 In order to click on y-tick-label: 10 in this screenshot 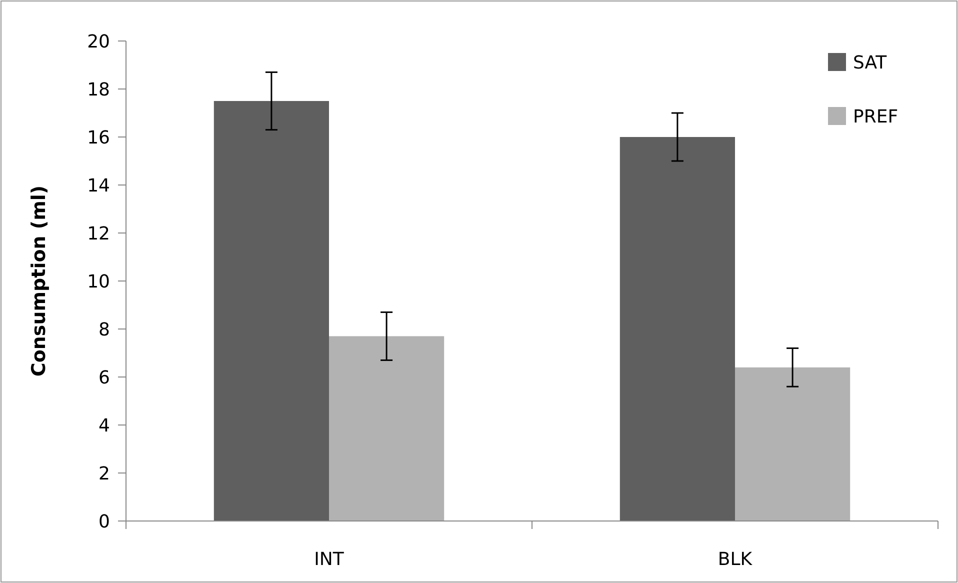, I will do `click(98, 281)`.